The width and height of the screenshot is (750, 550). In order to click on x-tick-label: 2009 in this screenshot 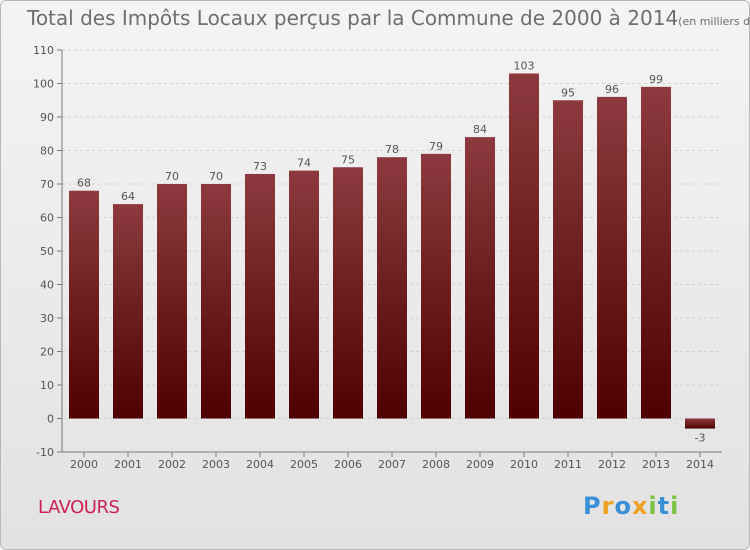, I will do `click(480, 464)`.